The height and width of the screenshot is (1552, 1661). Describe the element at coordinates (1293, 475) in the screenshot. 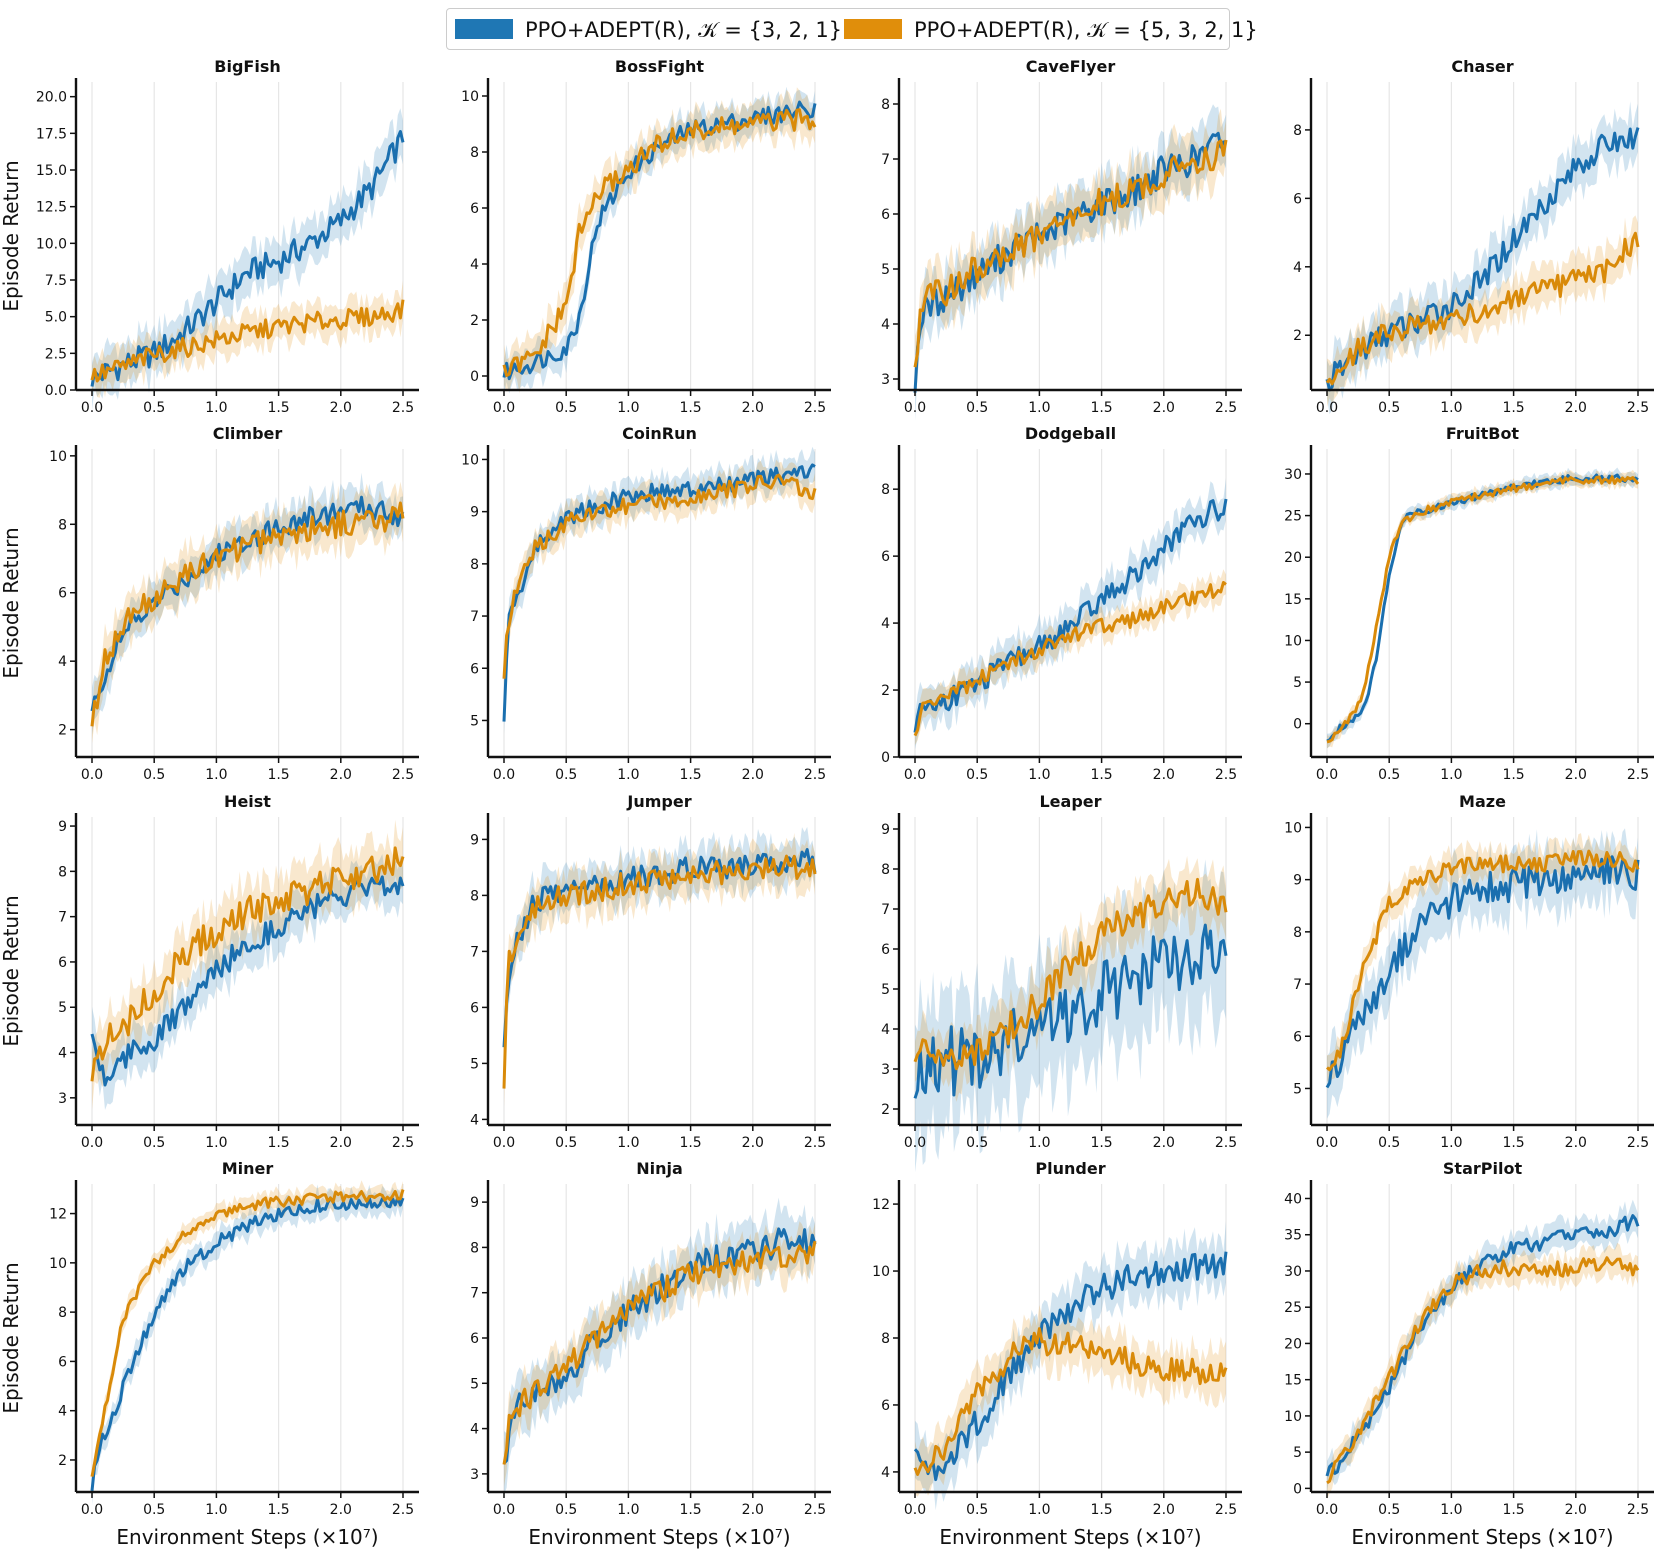

I see `y-tick-label: 30` at that location.